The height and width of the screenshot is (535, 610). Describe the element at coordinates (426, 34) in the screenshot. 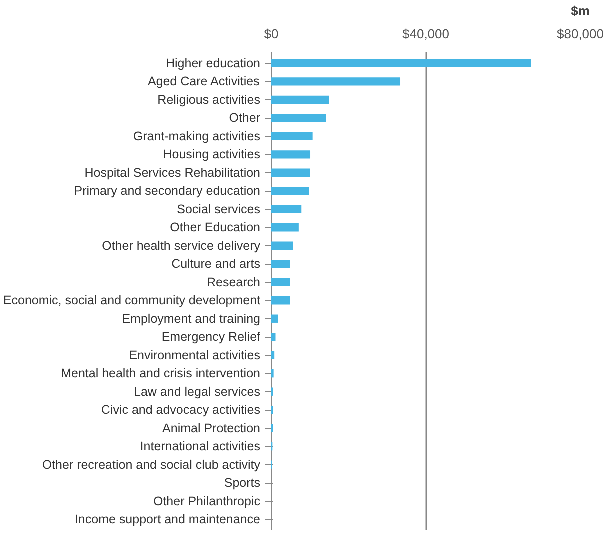

I see `x-tick-label: $40,000` at that location.